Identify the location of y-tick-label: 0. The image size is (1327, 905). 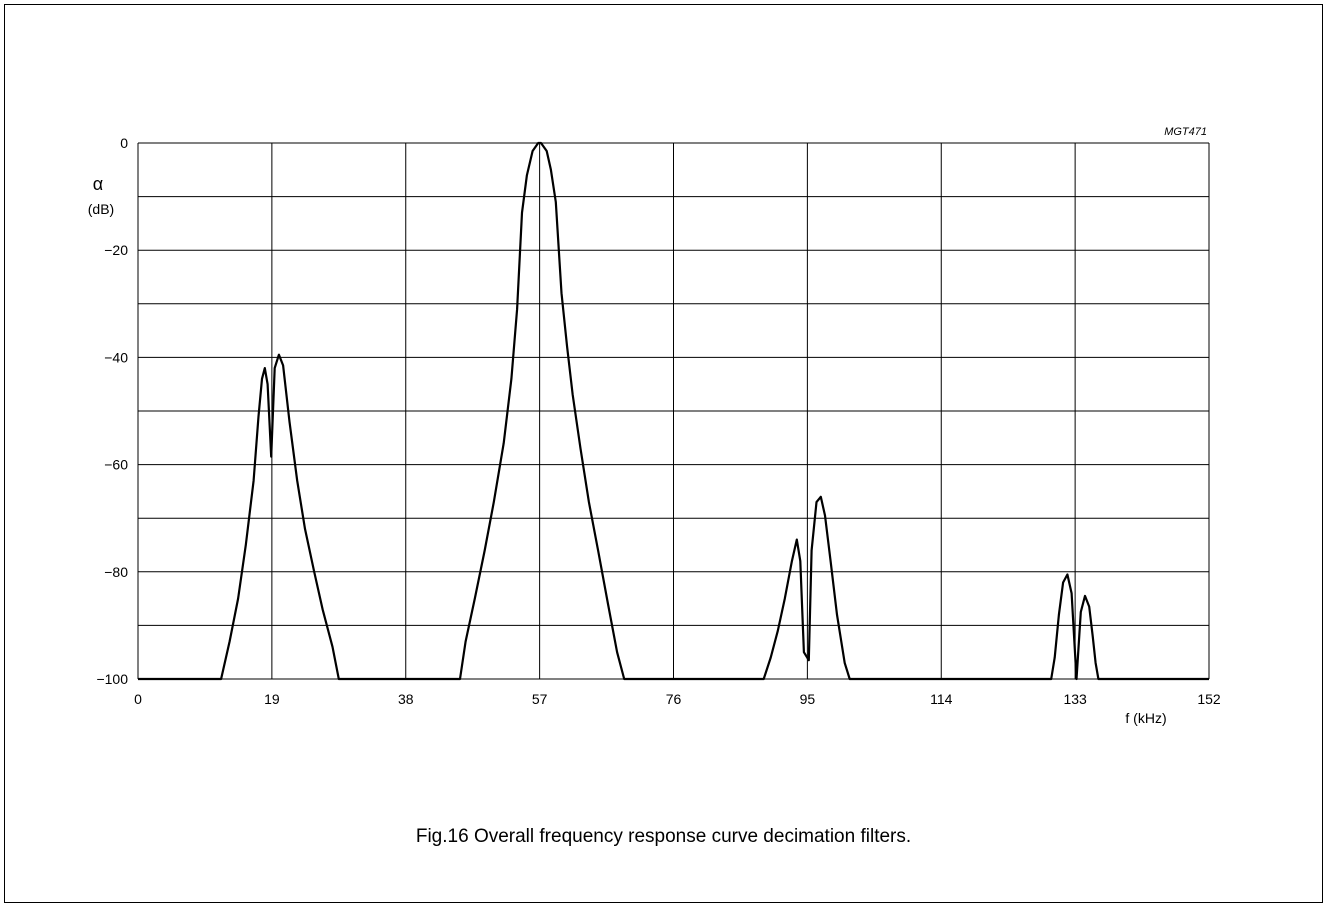
(124, 143).